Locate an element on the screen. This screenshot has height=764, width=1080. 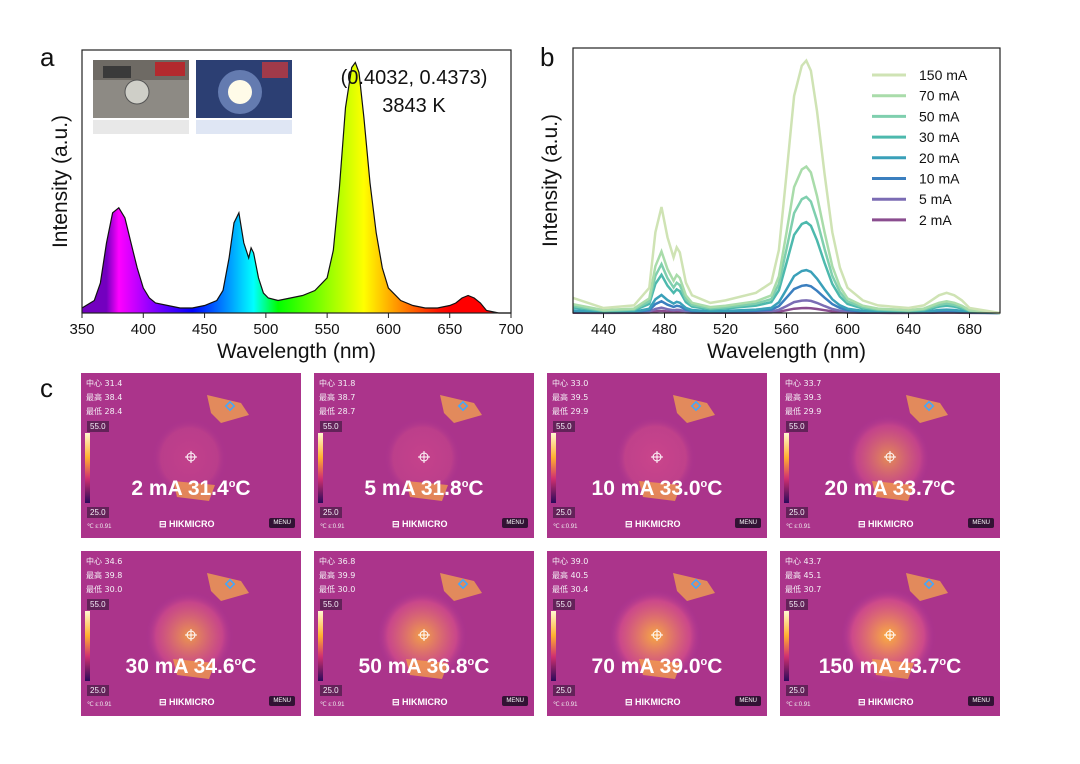
current-temperature-caption: 70 mA 39.0oC is located at coordinates (657, 666).